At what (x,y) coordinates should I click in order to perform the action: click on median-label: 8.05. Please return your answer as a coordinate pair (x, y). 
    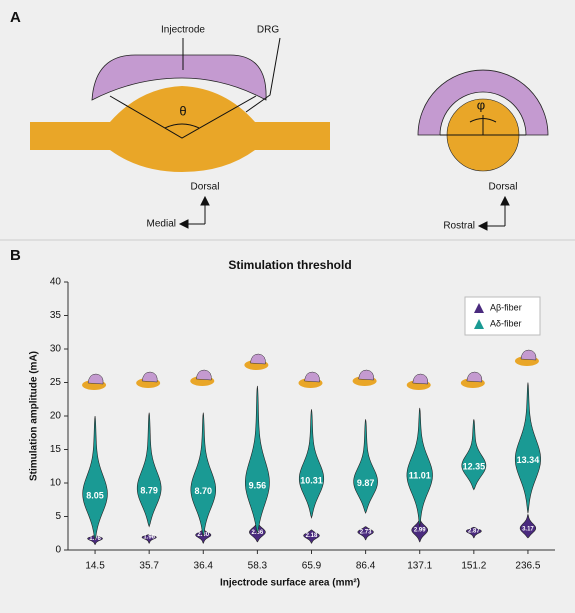
    Looking at the image, I should click on (95, 495).